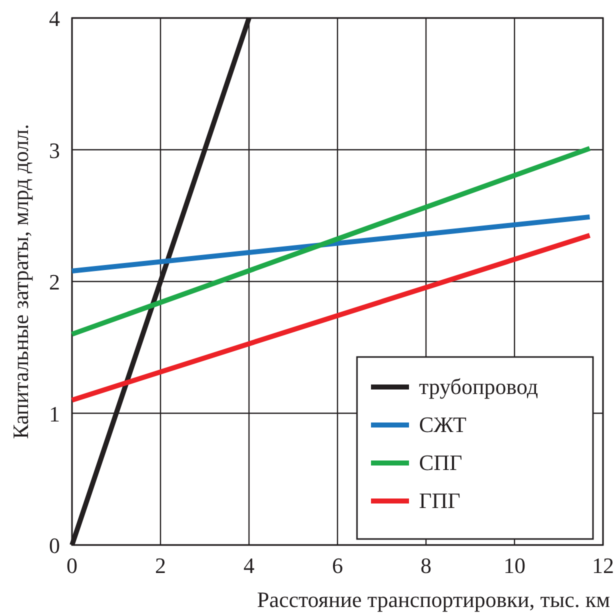 The image size is (616, 615). What do you see at coordinates (249, 565) in the screenshot?
I see `x-tick-label: 4` at bounding box center [249, 565].